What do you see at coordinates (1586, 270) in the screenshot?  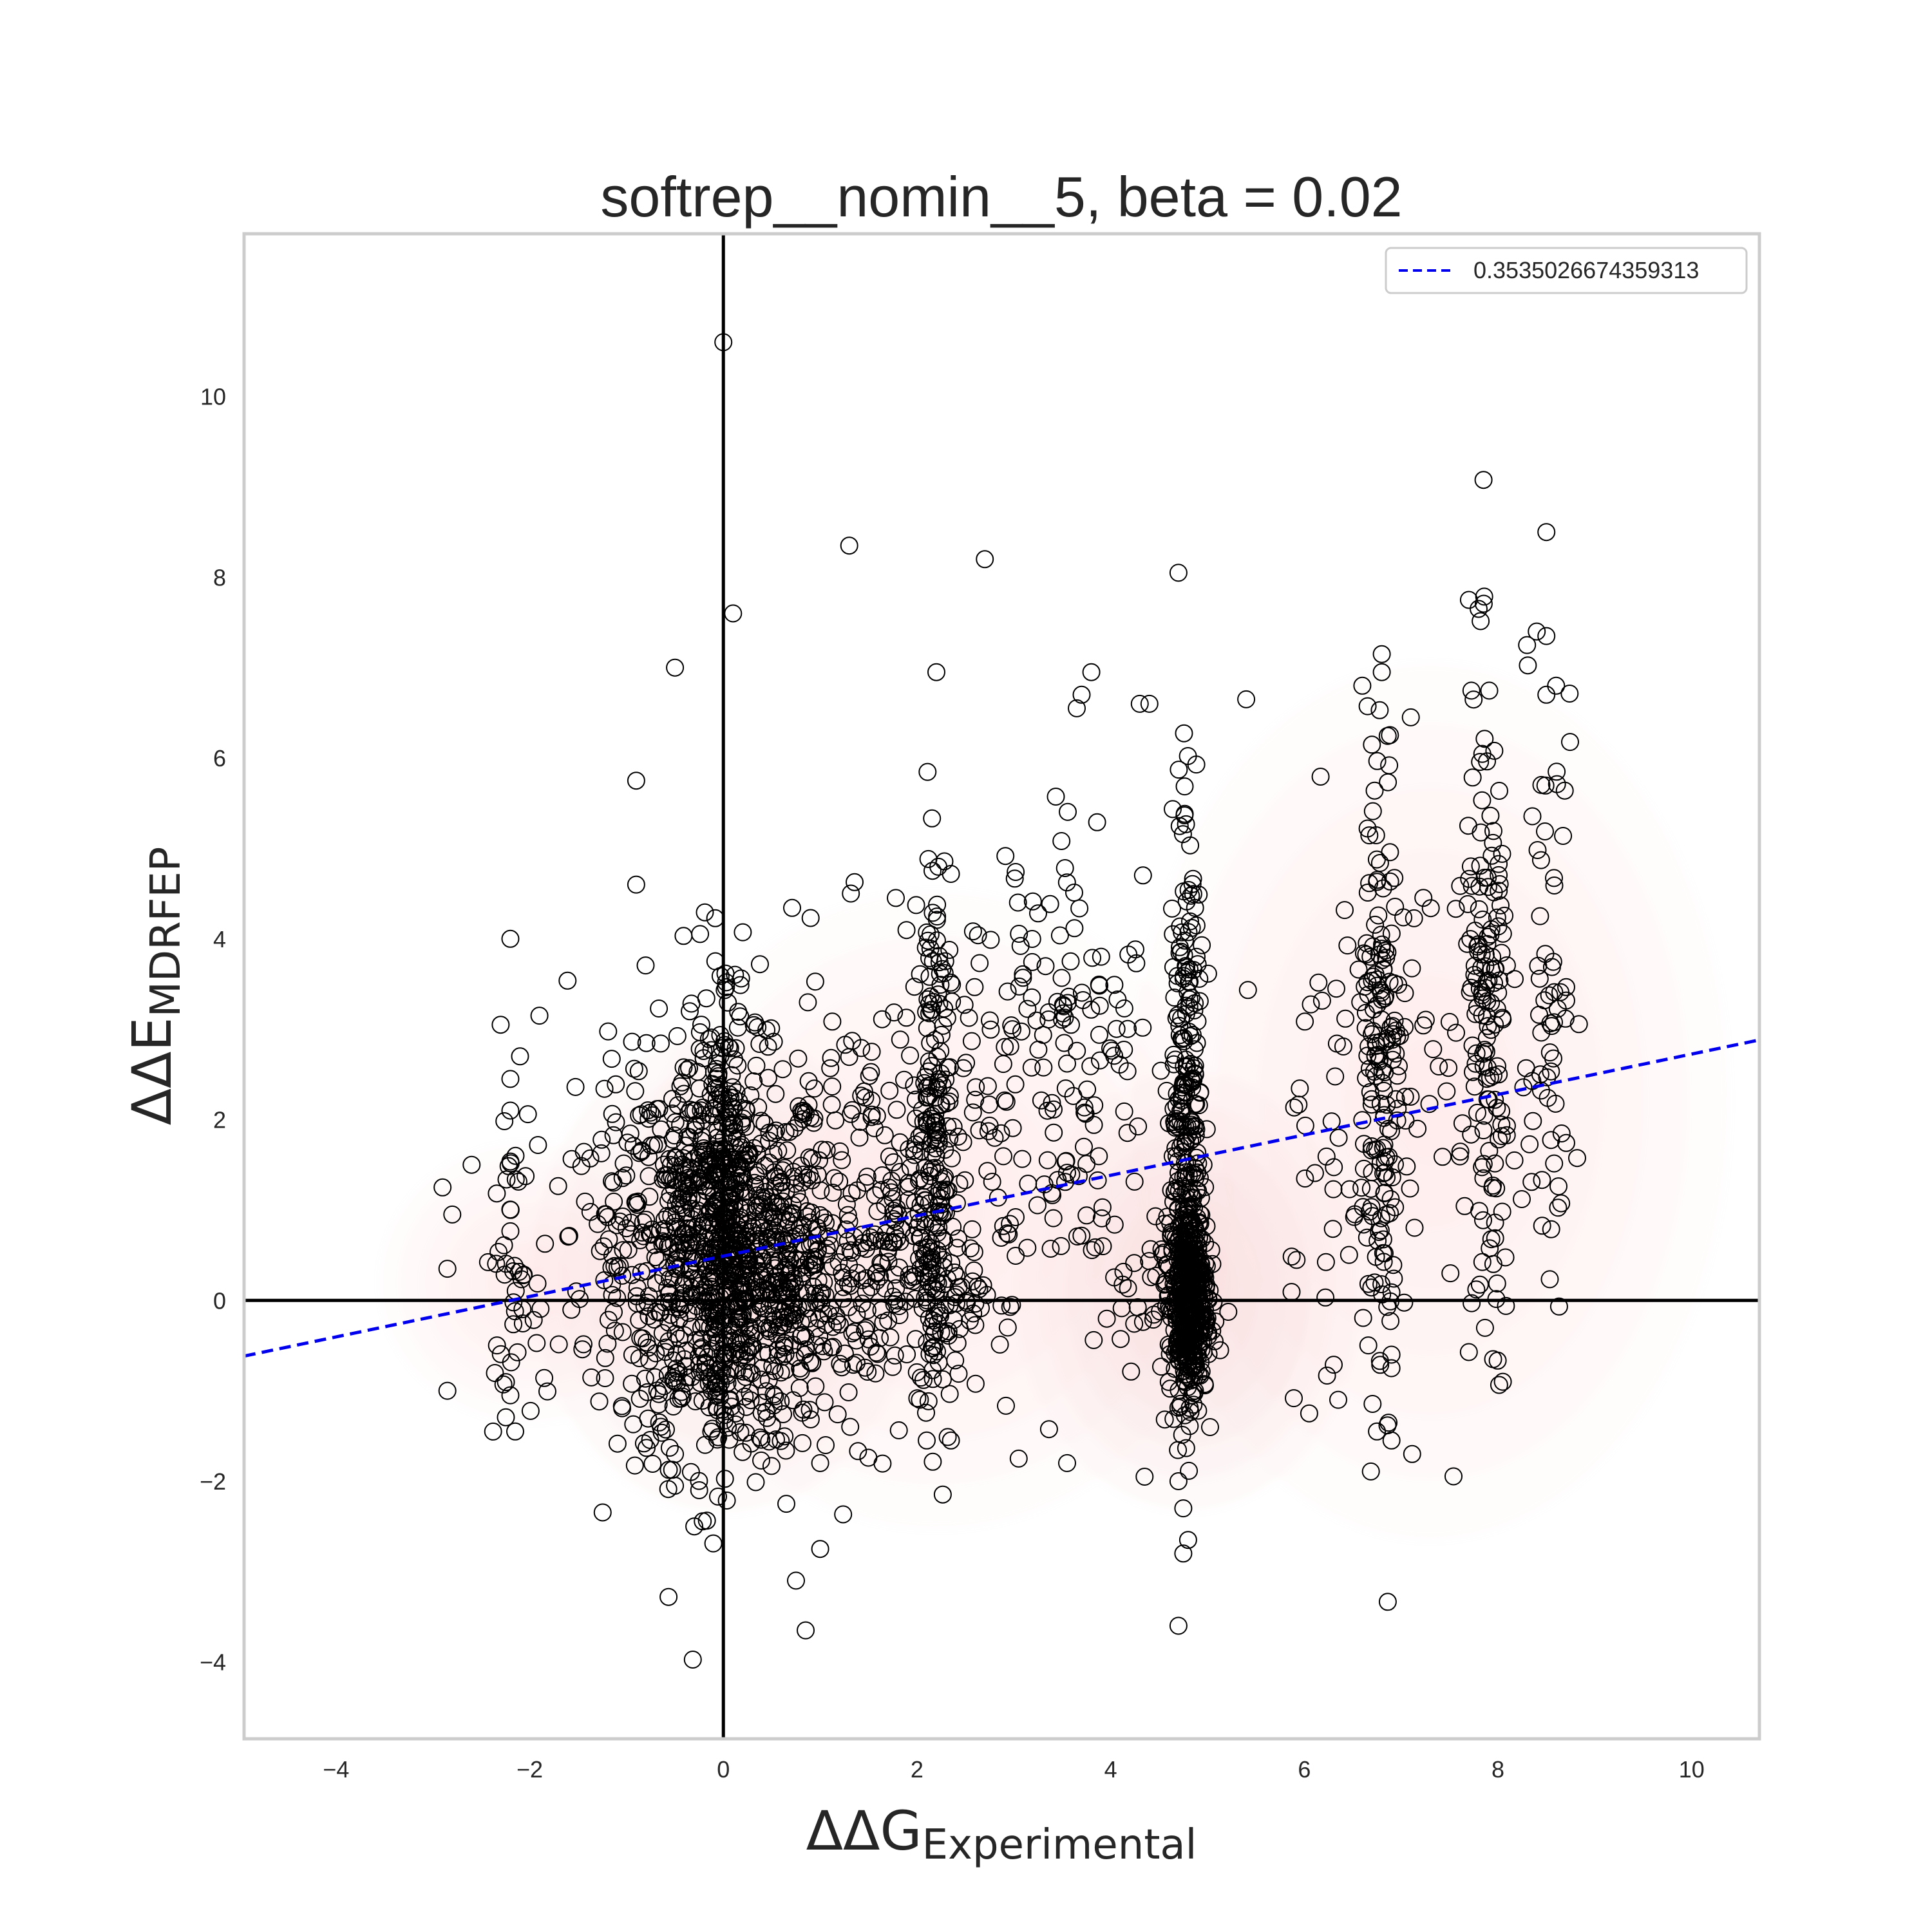 I see `legend-label: 0.3535026674359313` at bounding box center [1586, 270].